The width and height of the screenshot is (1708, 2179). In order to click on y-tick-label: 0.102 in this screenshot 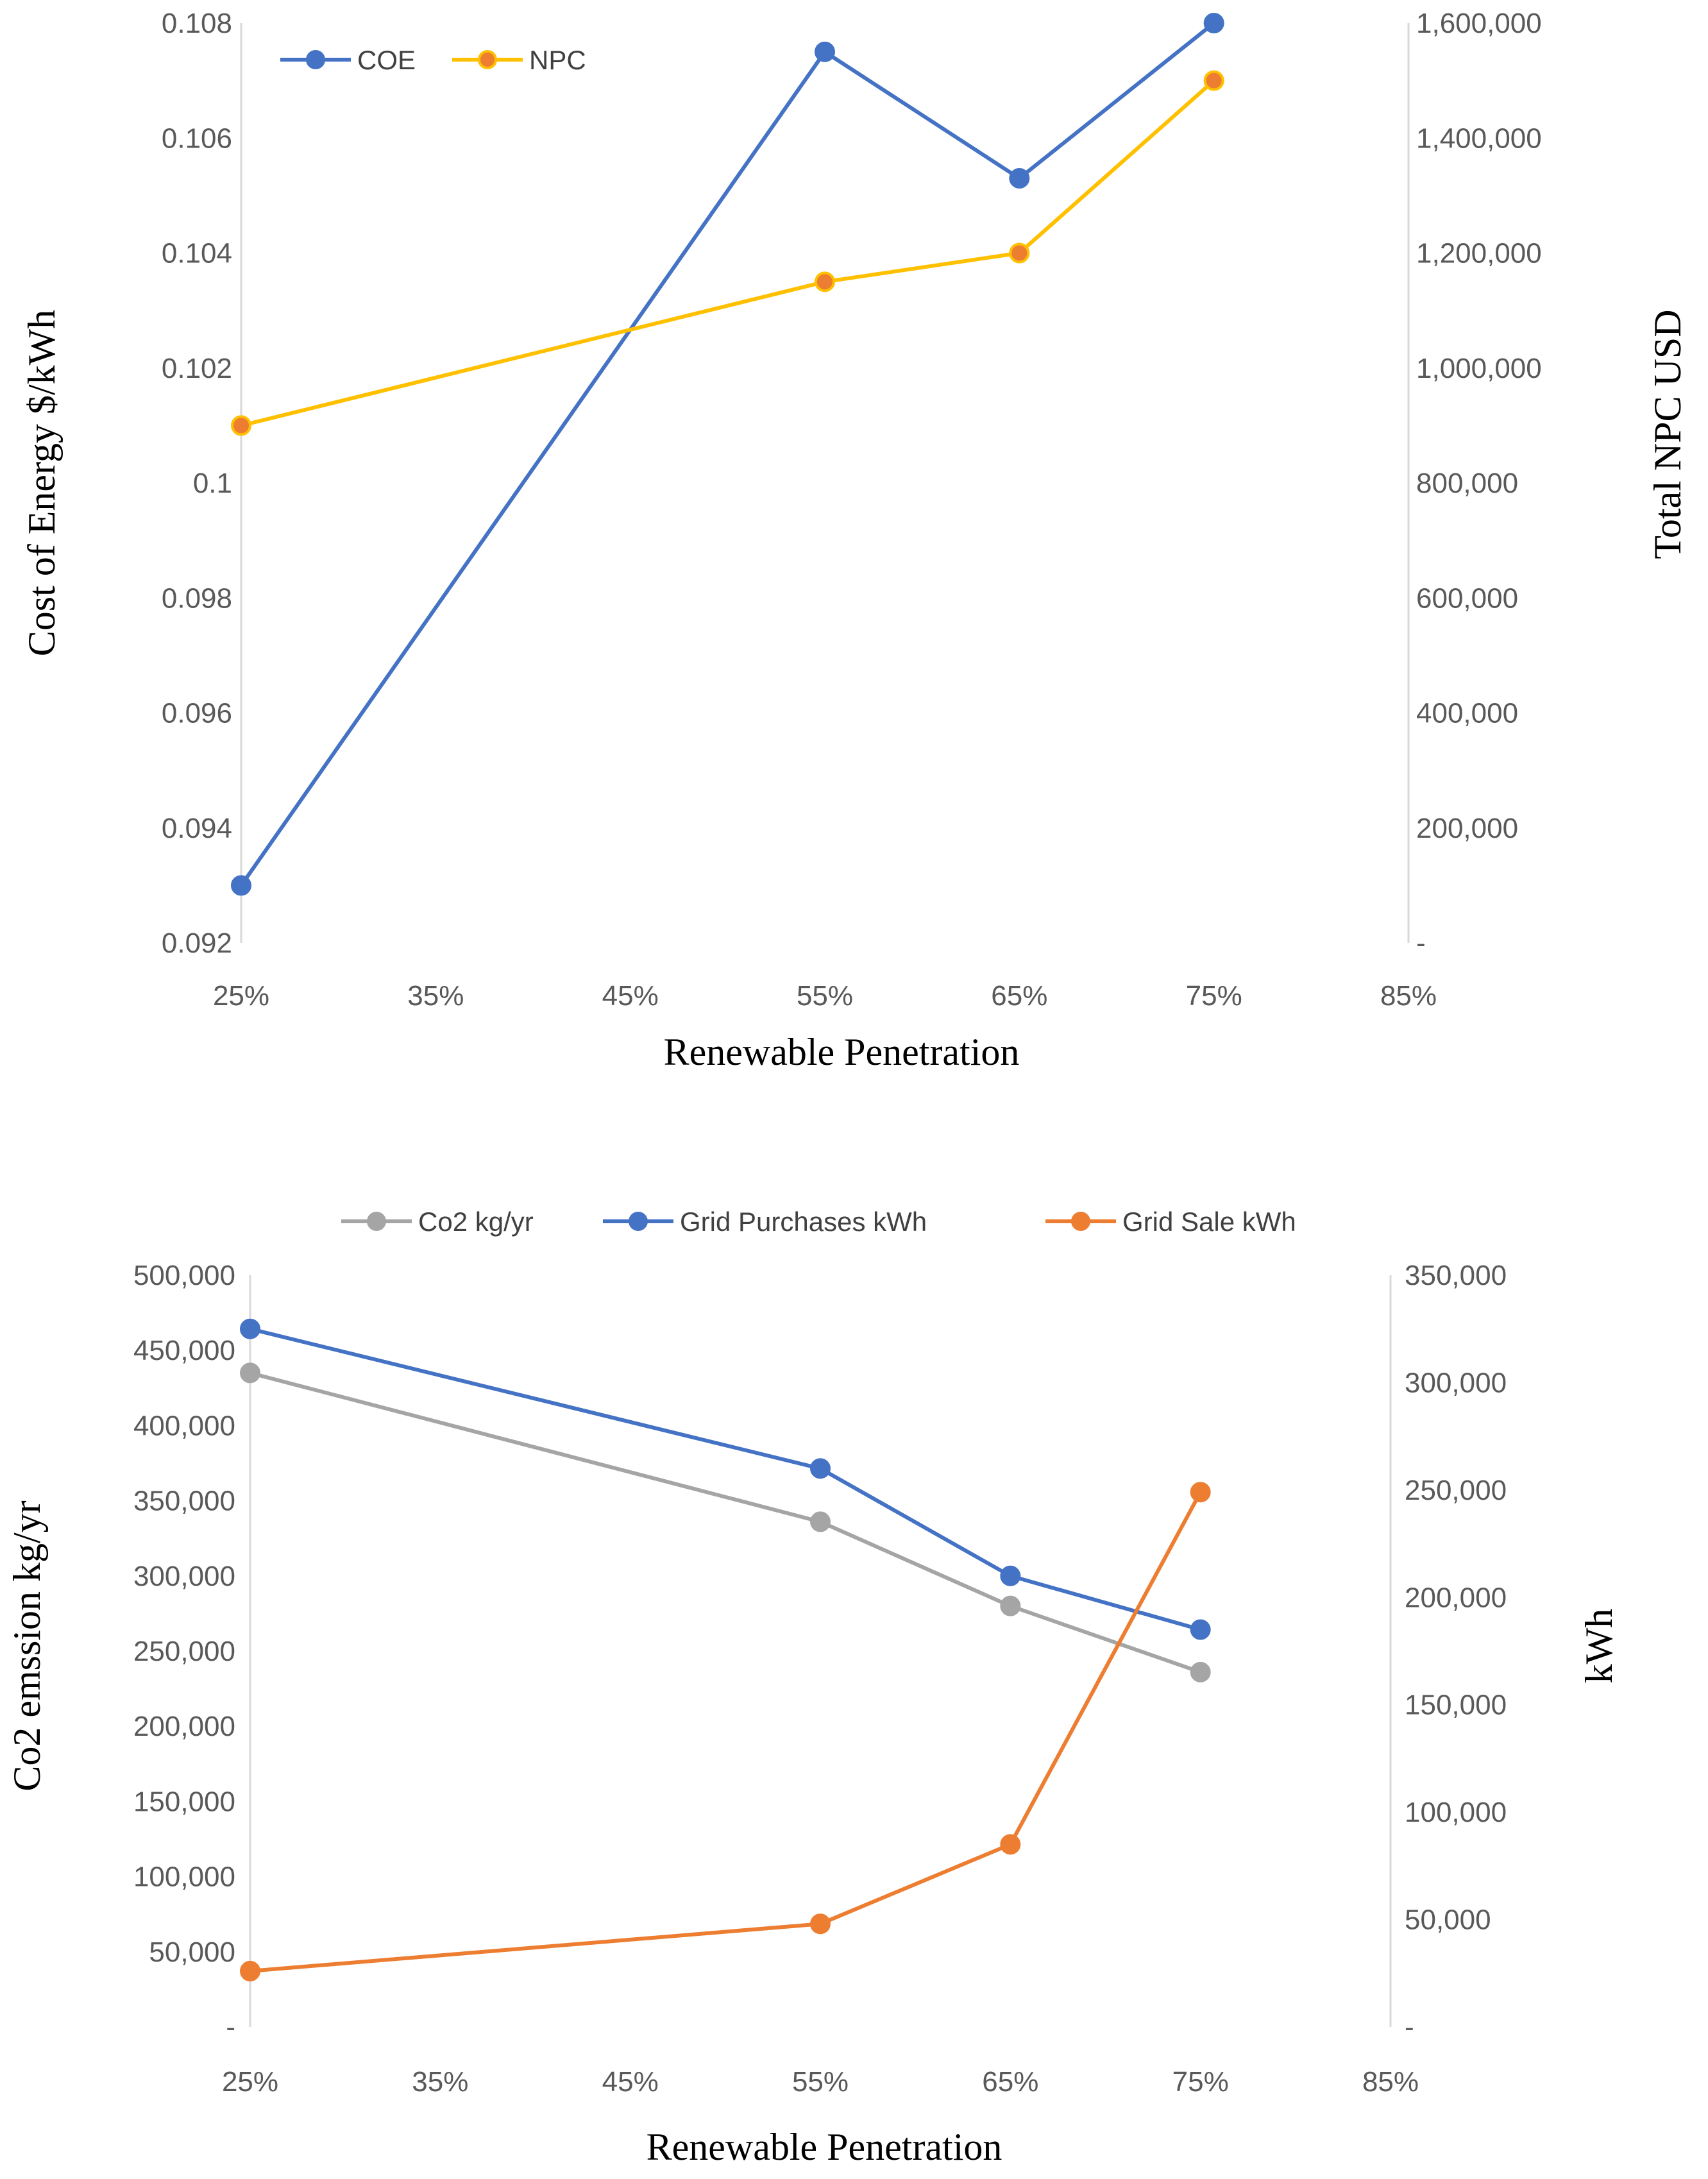, I will do `click(197, 369)`.